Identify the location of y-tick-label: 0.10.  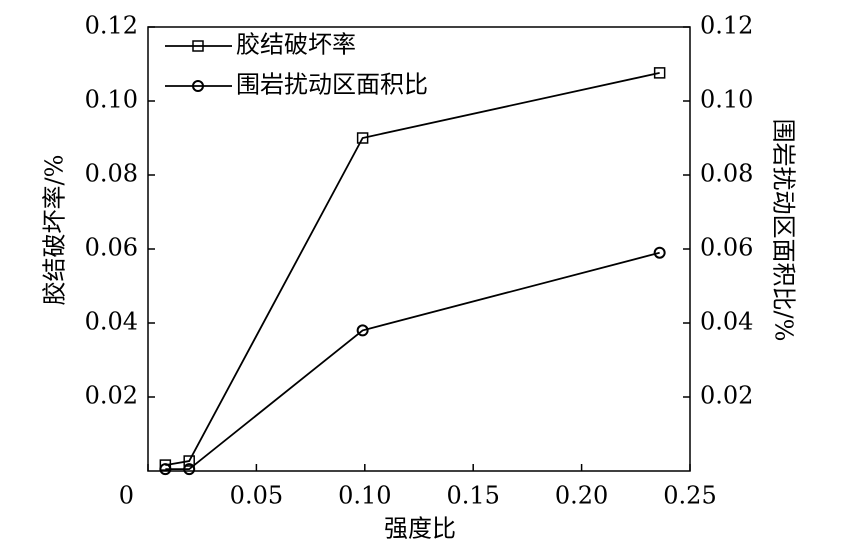
(111, 100).